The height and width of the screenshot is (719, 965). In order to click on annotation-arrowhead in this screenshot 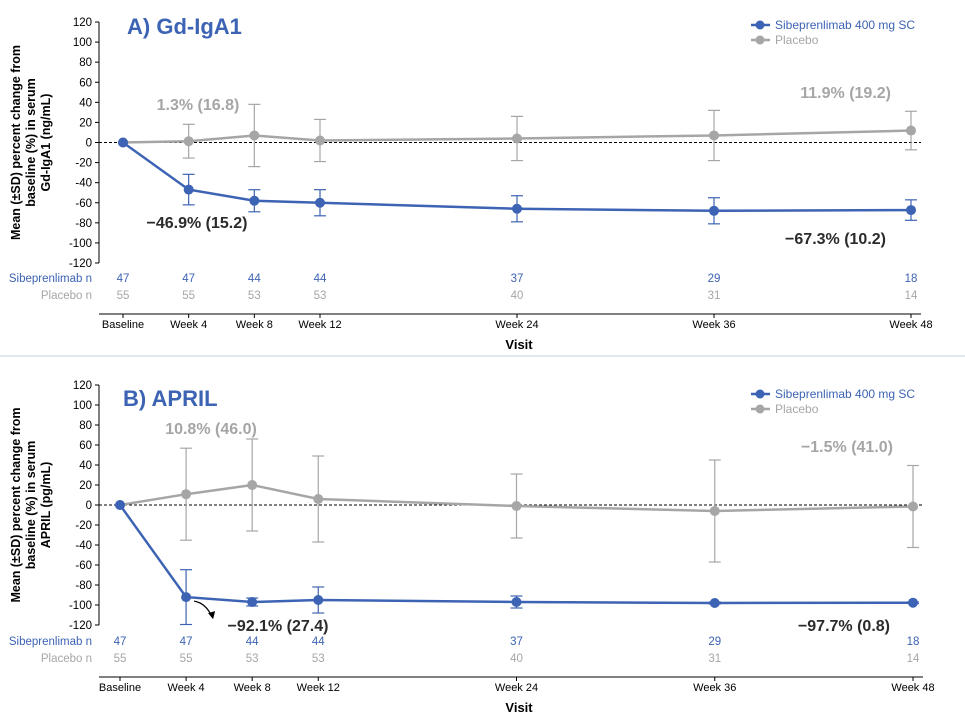, I will do `click(212, 615)`.